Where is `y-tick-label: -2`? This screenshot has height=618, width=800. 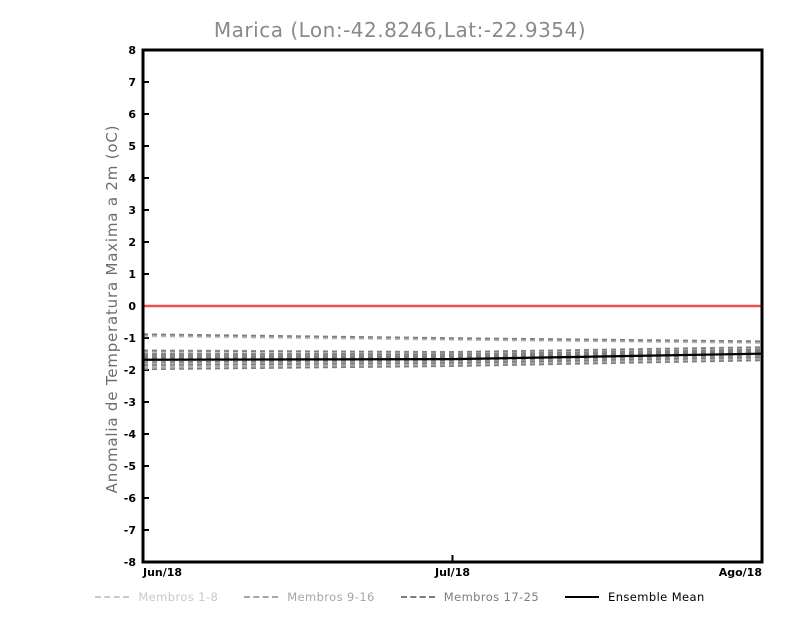 y-tick-label: -2 is located at coordinates (130, 370).